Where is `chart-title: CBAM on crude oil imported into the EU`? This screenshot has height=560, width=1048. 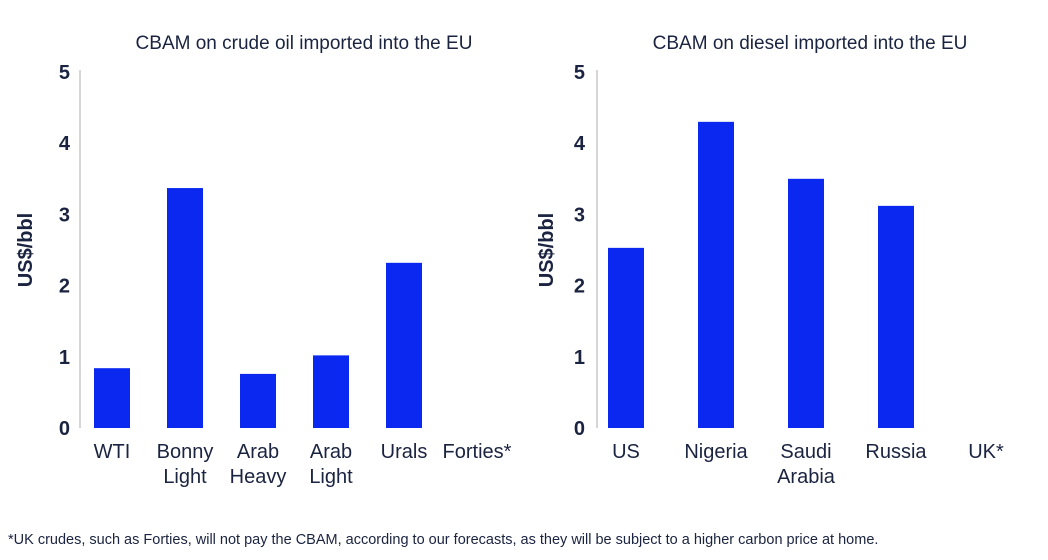
chart-title: CBAM on crude oil imported into the EU is located at coordinates (304, 43).